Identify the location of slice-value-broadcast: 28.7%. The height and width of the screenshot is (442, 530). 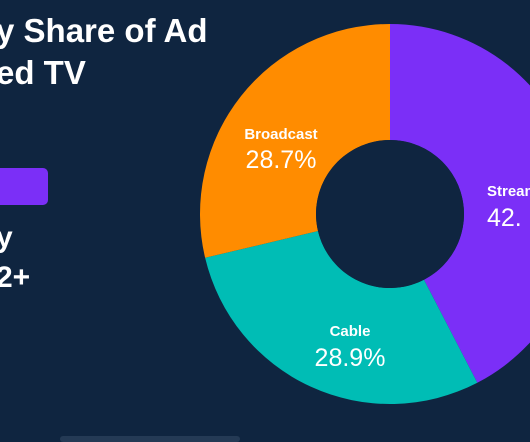
(281, 160).